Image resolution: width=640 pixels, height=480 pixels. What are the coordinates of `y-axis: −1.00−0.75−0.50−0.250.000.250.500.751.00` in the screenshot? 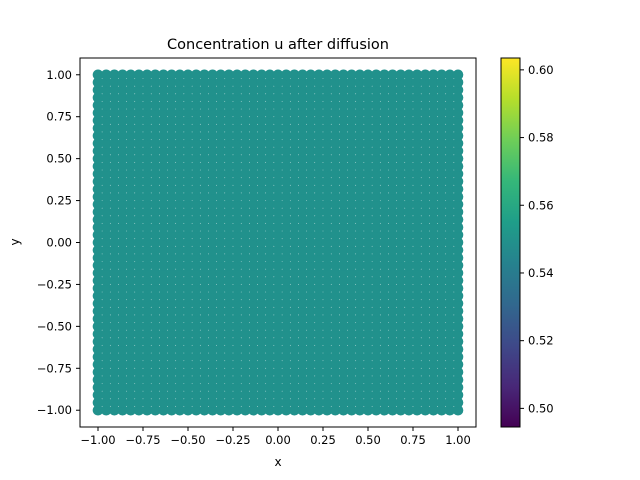 It's located at (58, 242).